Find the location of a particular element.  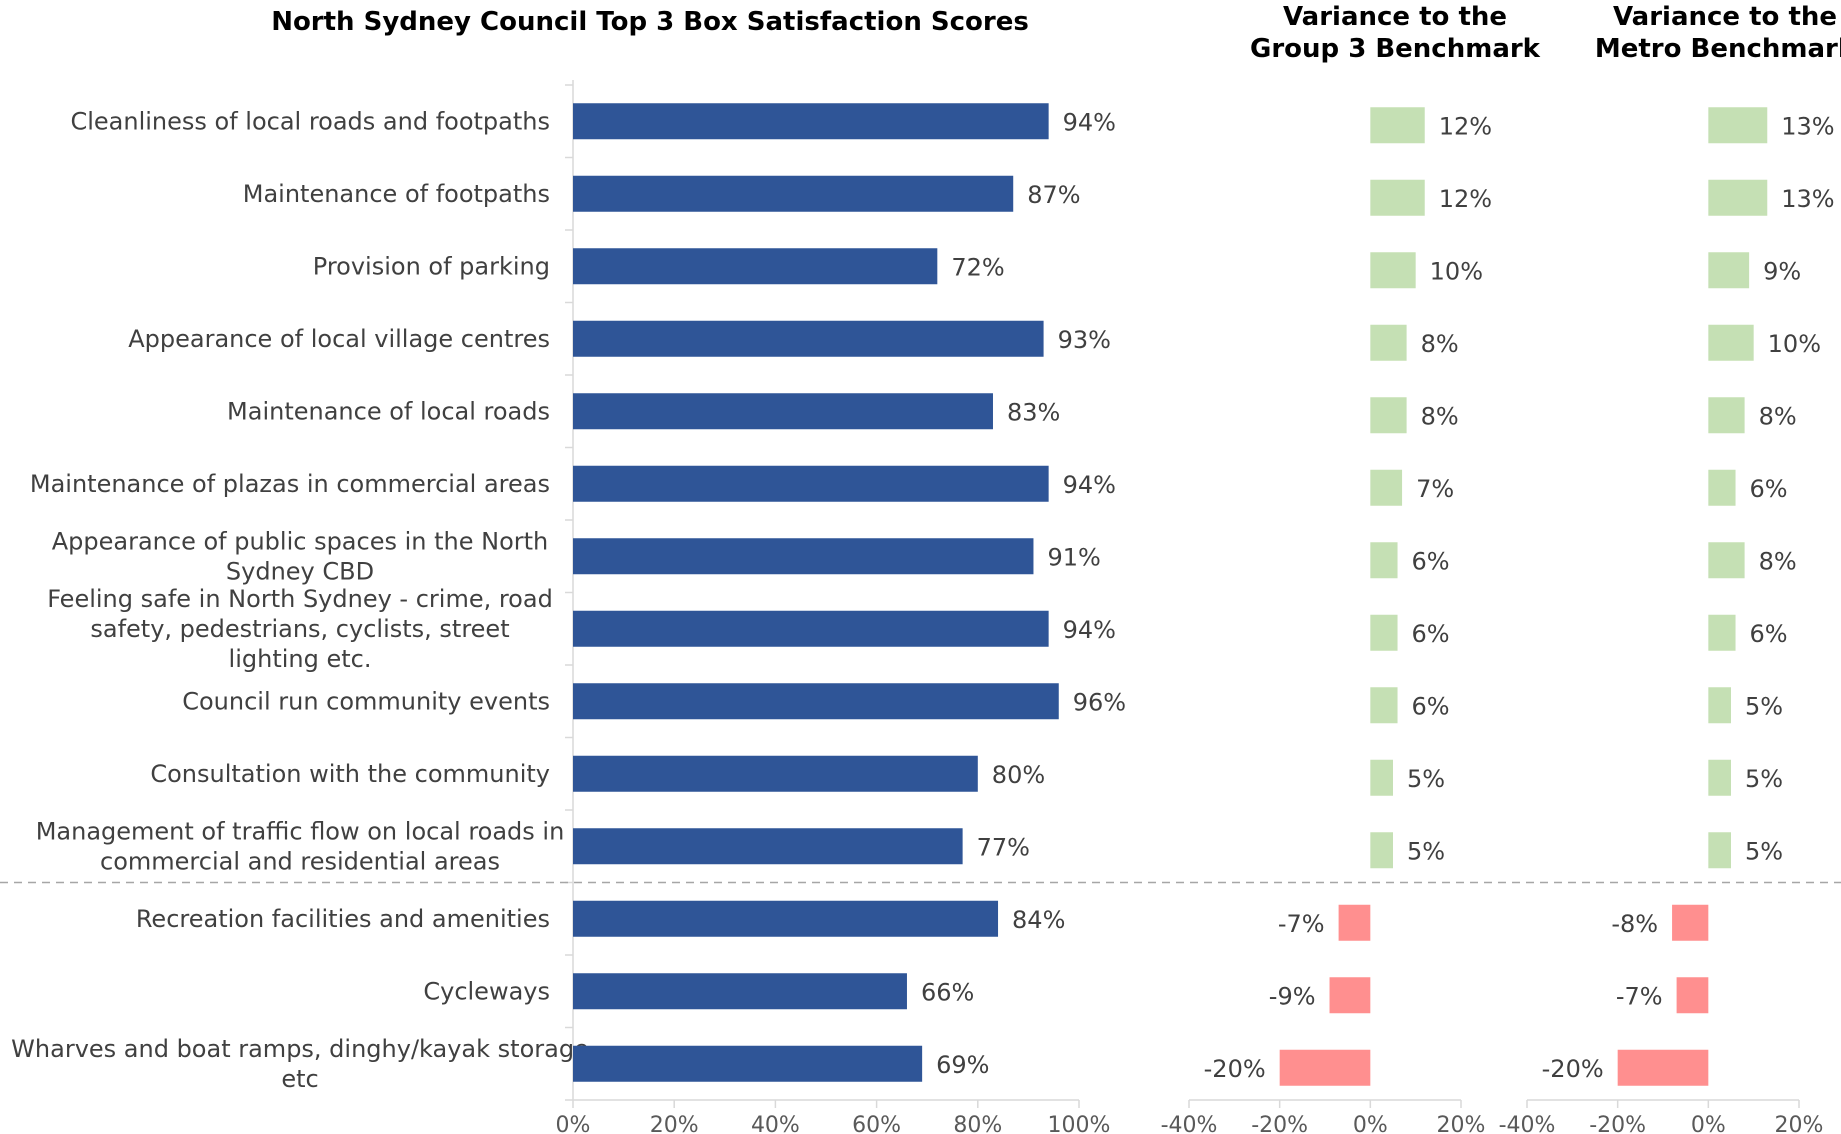

metro-x-tick-label: -40% is located at coordinates (1527, 1123).